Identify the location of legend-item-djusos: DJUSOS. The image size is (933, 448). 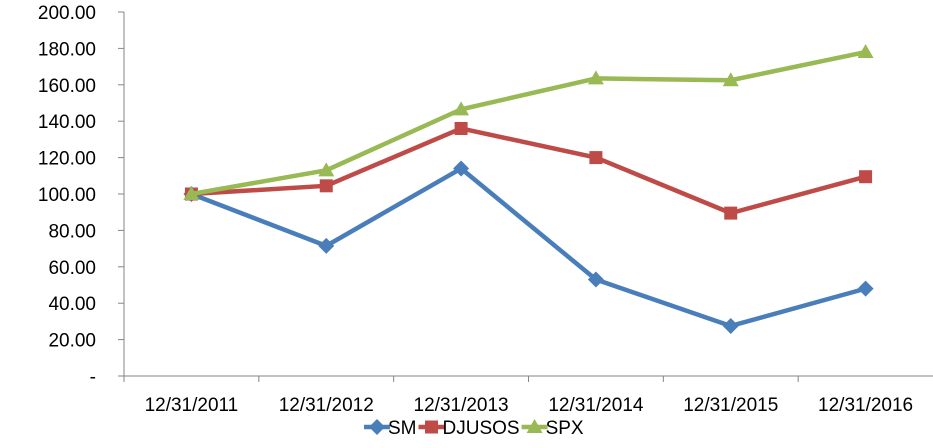
(469, 428).